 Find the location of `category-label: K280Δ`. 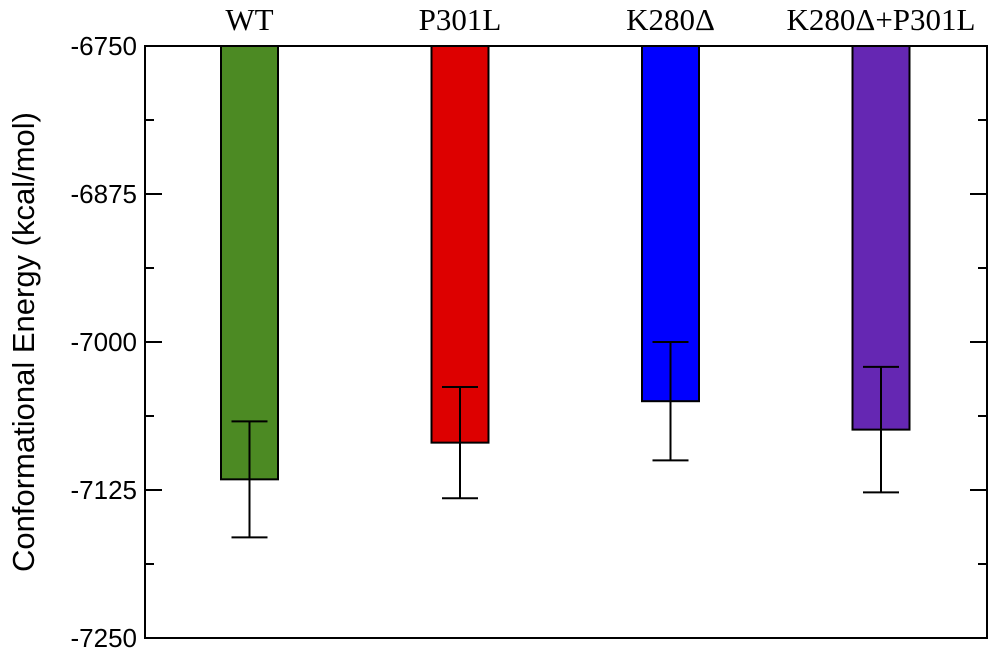

category-label: K280Δ is located at coordinates (670, 19).